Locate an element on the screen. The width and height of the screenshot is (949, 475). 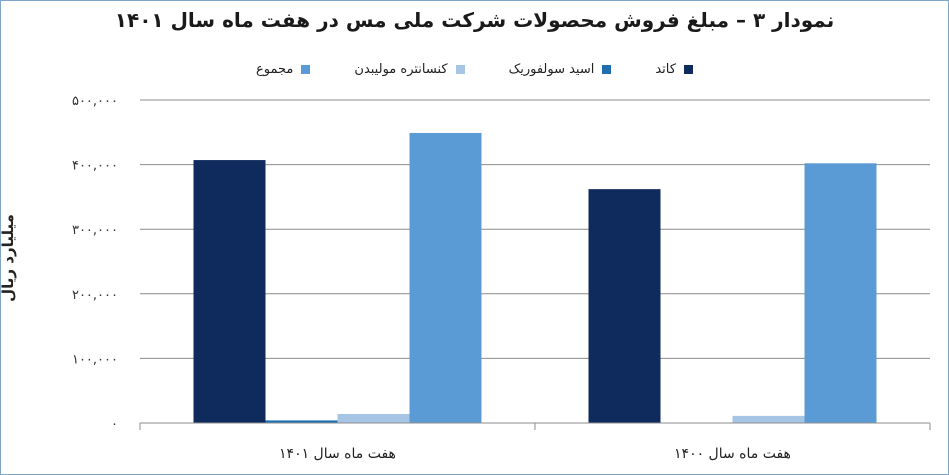
legend-item-molybdenum: کنسانتره مولیبدن is located at coordinates (409, 69).